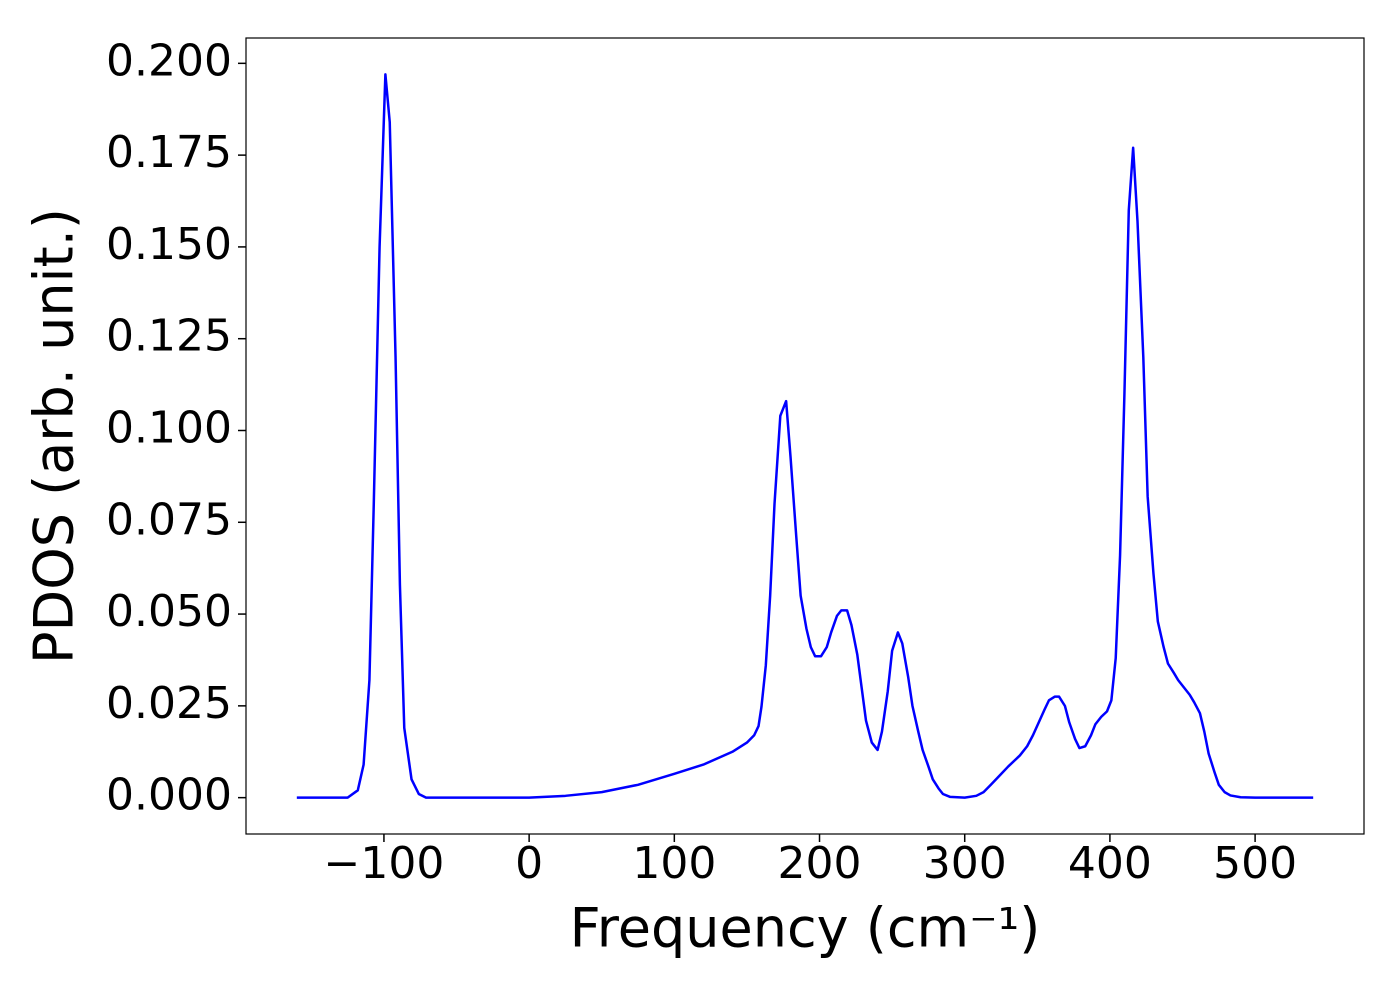 This screenshot has width=1400, height=1000. What do you see at coordinates (674, 863) in the screenshot?
I see `x-tick-label: 100` at bounding box center [674, 863].